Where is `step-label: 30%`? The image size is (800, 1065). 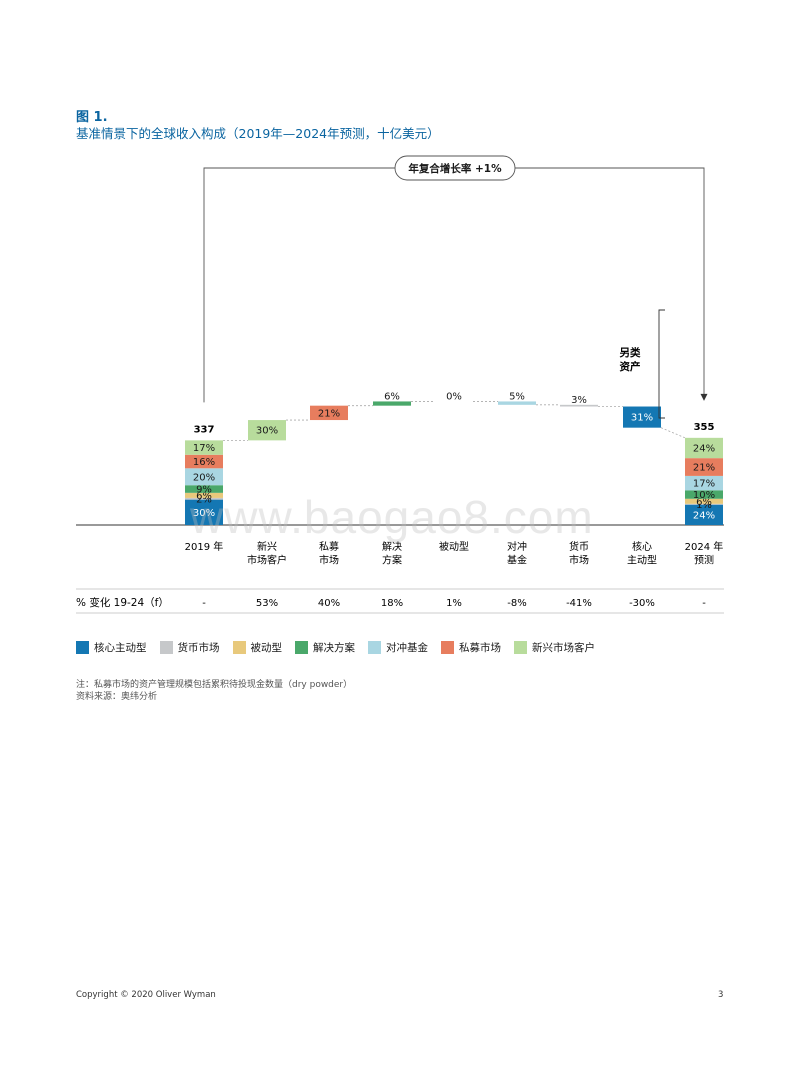
step-label: 30% is located at coordinates (267, 431).